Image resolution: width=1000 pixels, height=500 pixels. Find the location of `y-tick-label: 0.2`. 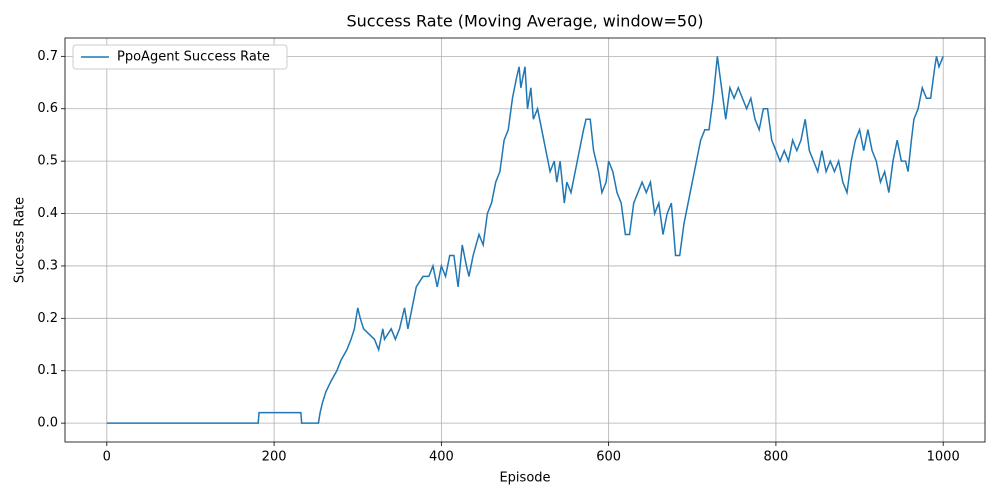

y-tick-label: 0.2 is located at coordinates (47, 318).